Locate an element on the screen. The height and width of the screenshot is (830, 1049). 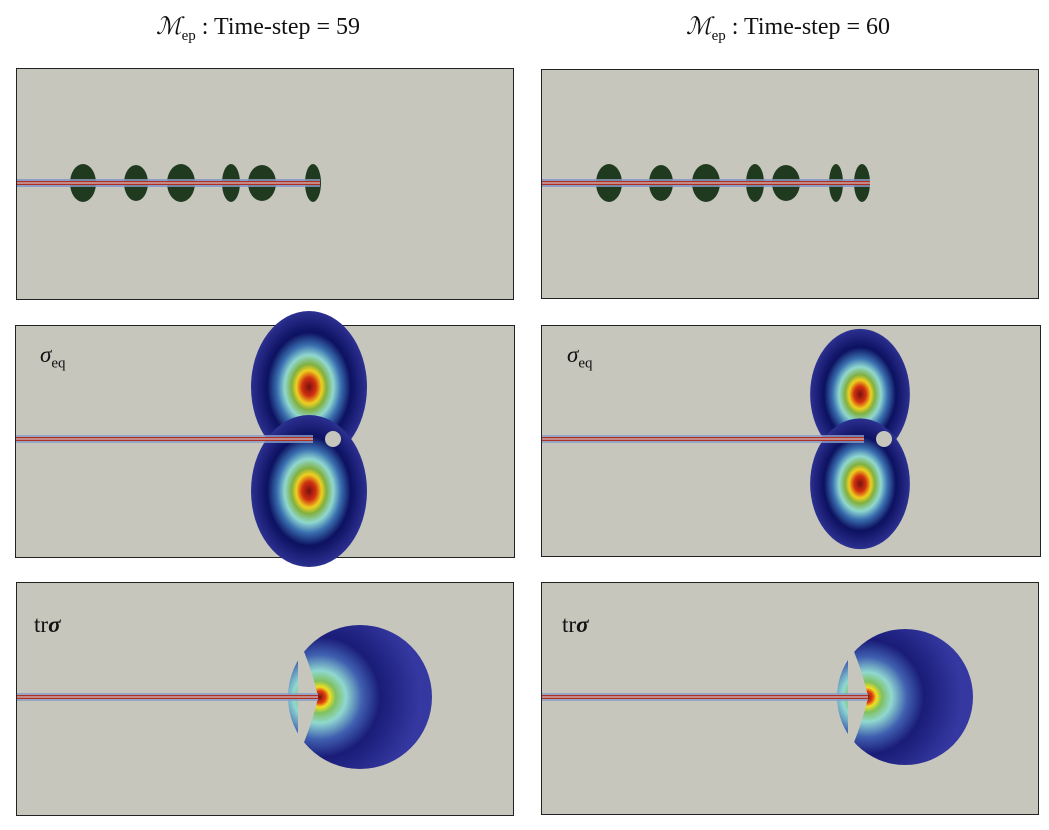
sigma-eq-label-60: σeq is located at coordinates (580, 357).